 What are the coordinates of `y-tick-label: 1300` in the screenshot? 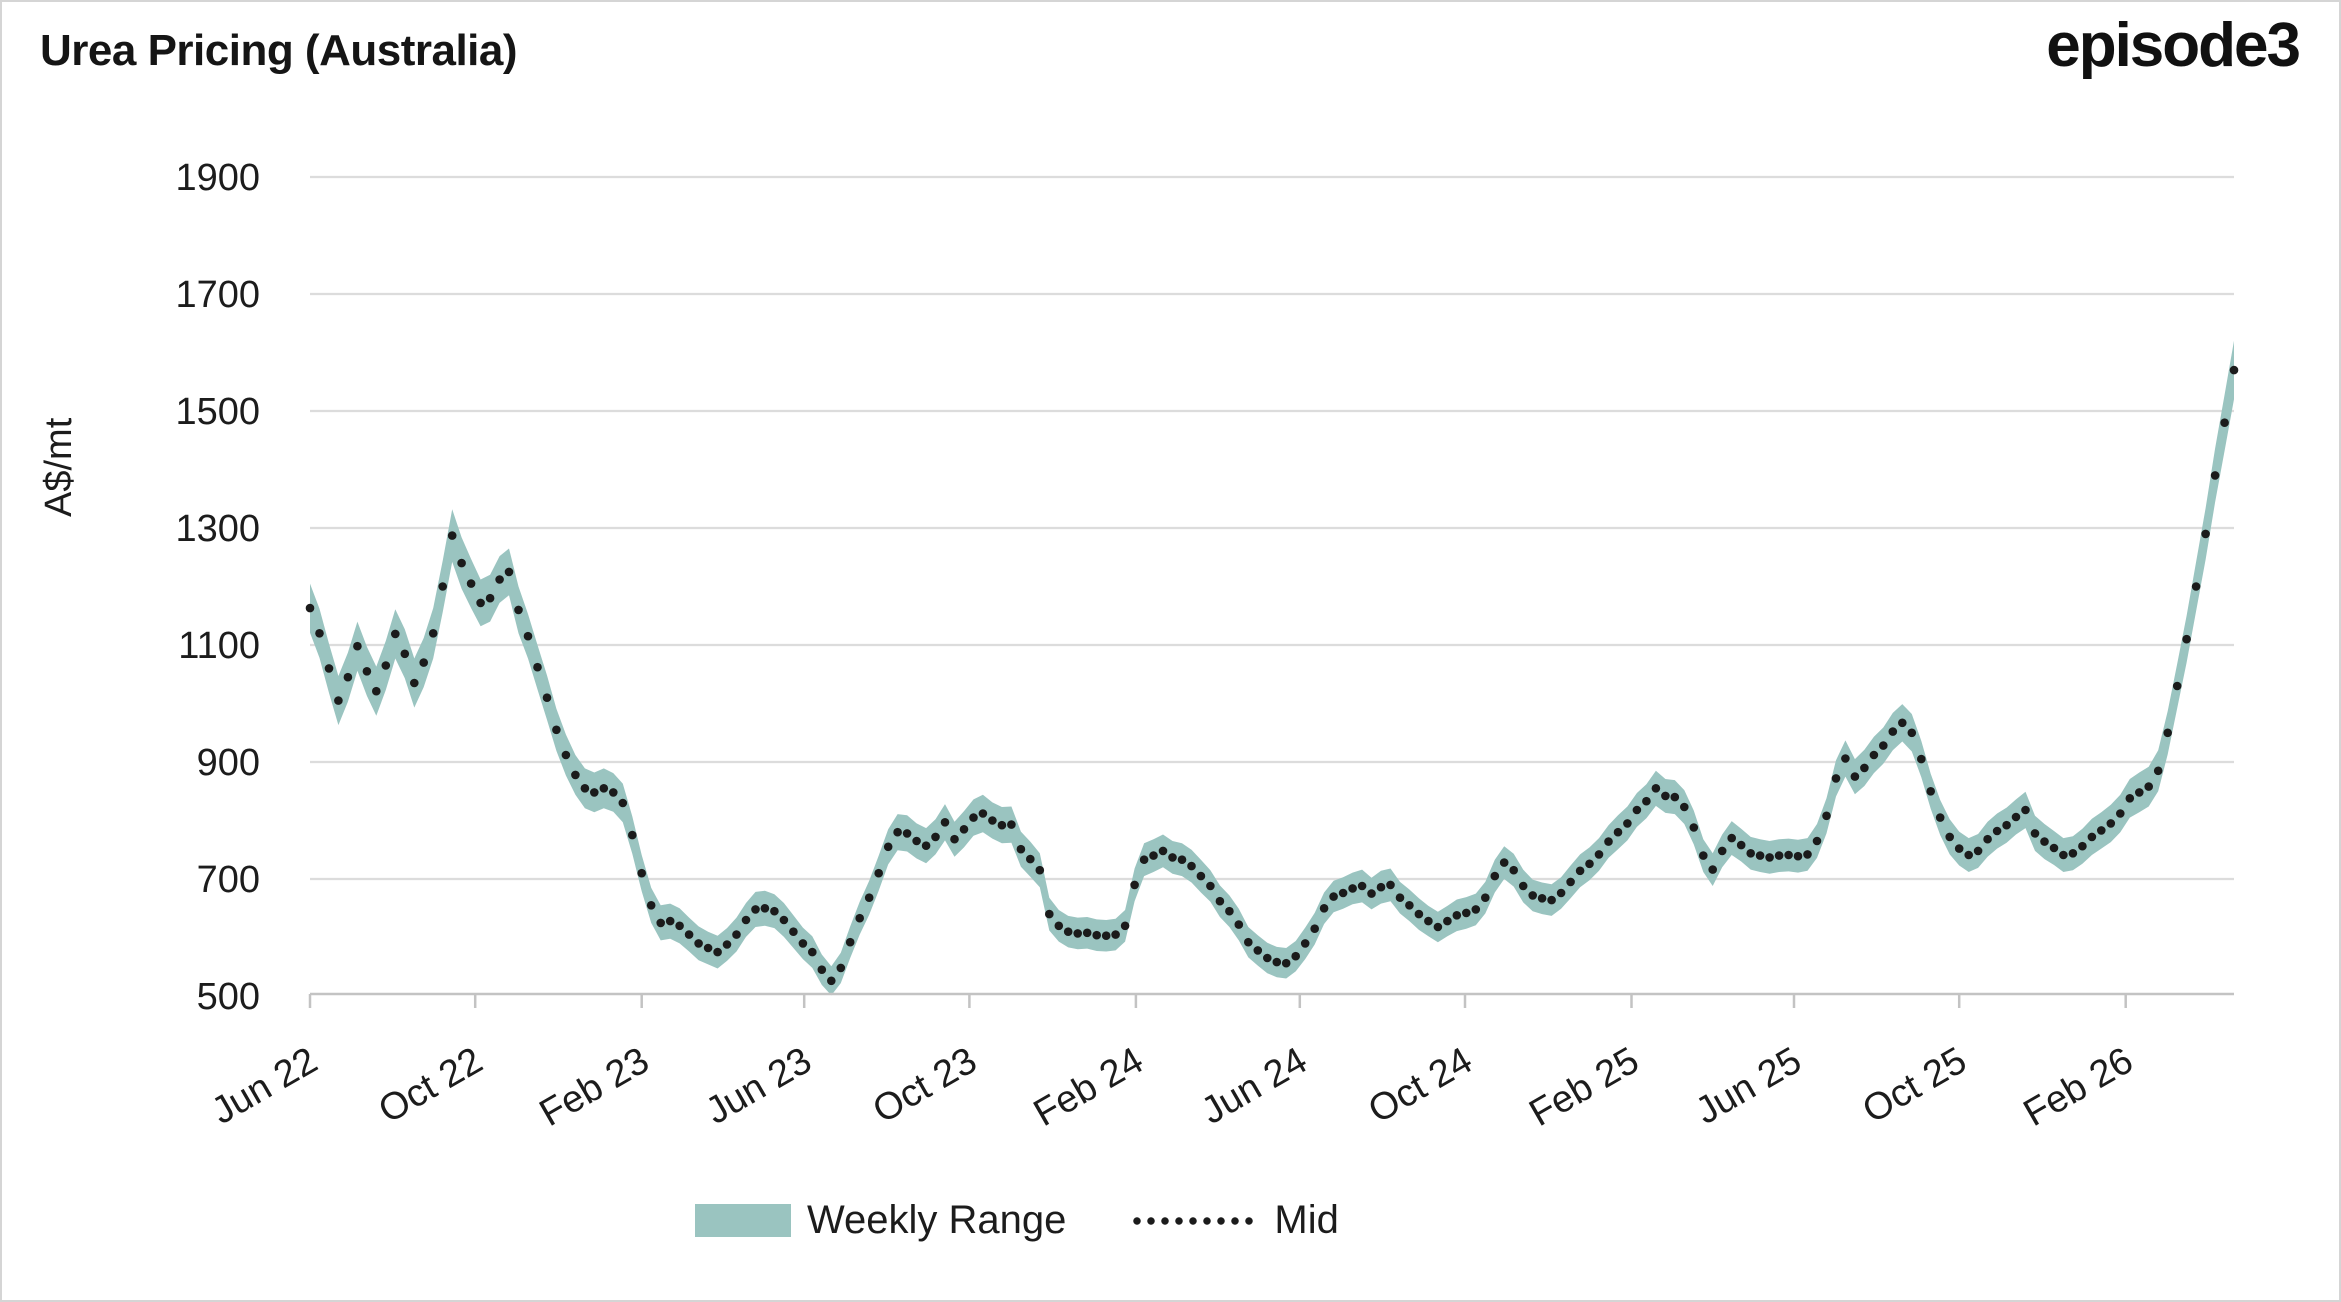 It's located at (217, 529).